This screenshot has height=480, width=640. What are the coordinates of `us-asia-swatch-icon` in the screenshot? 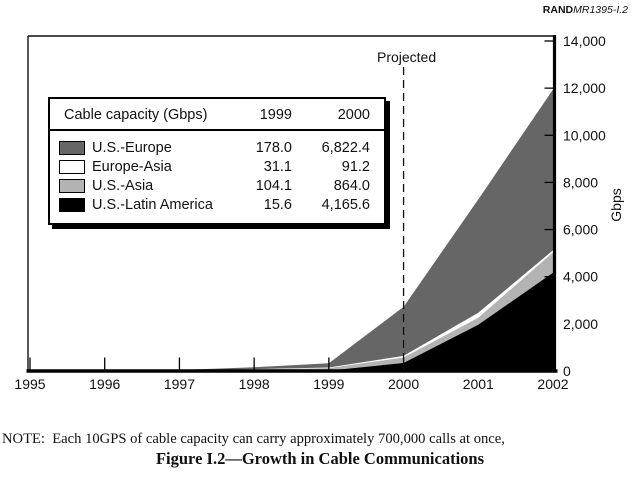 It's located at (72, 185).